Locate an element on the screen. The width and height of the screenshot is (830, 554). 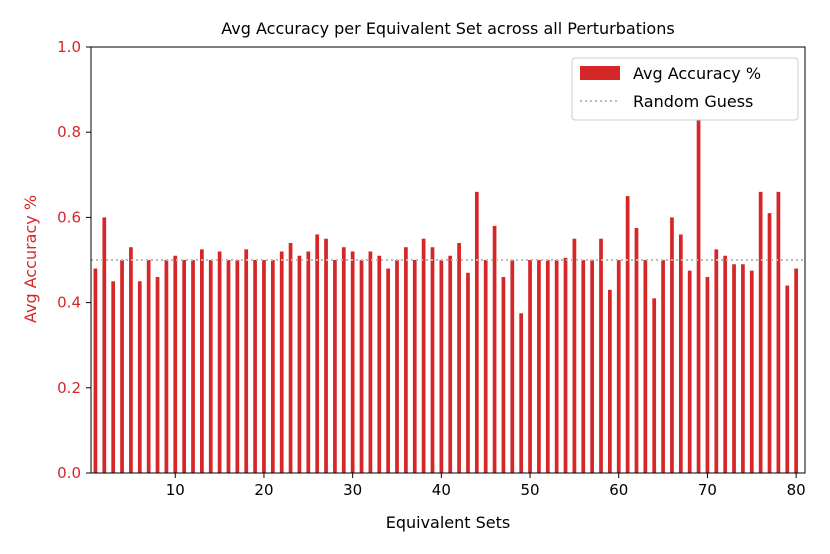
y-tick-label: 0.2 is located at coordinates (69, 388).